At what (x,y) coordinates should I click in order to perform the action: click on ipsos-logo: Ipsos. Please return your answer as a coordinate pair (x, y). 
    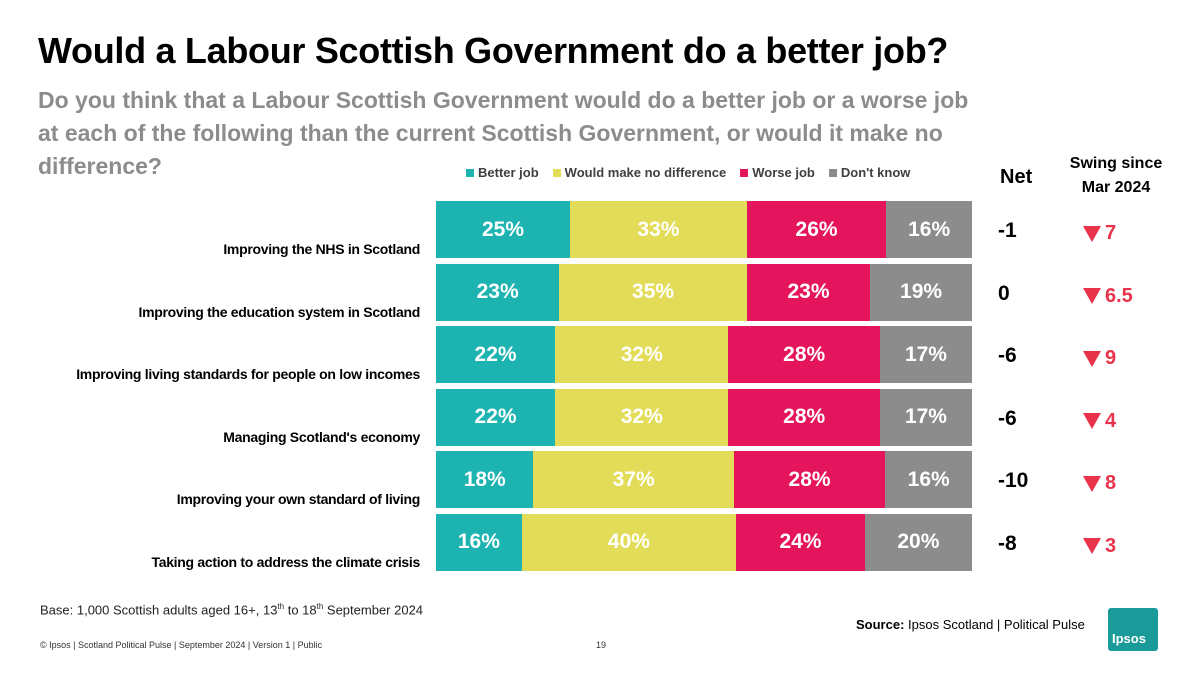
    Looking at the image, I should click on (1133, 629).